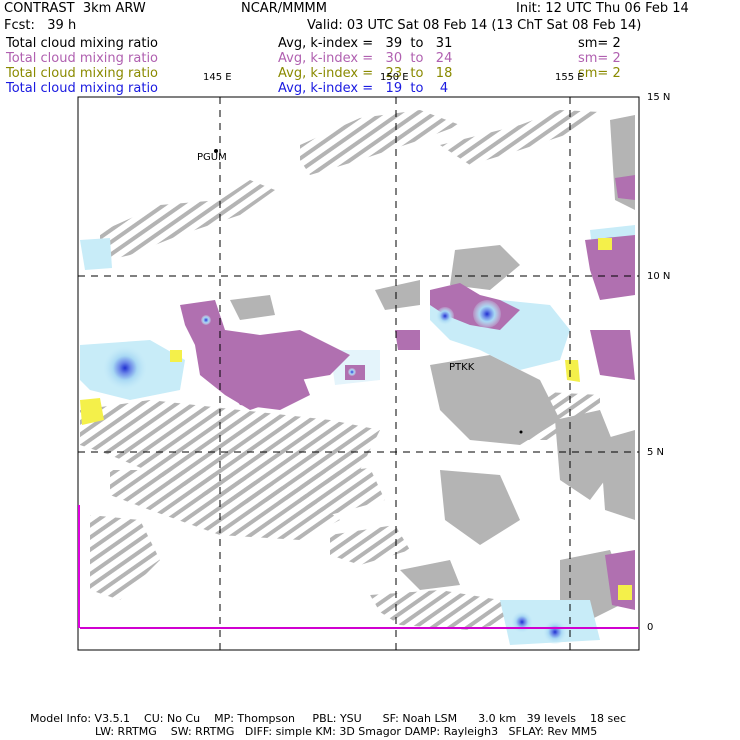  Describe the element at coordinates (216, 151) in the screenshot. I see `pgum-marker` at that location.